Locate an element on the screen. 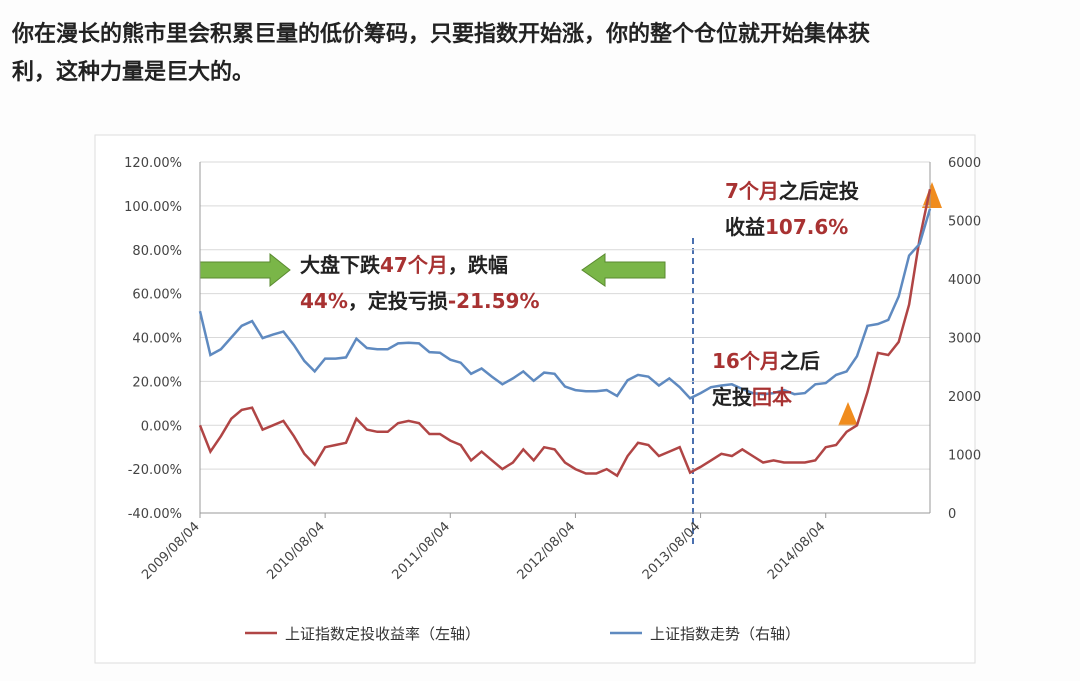 Image resolution: width=1080 pixels, height=681 pixels. annotation: 收益107.6% is located at coordinates (786, 227).